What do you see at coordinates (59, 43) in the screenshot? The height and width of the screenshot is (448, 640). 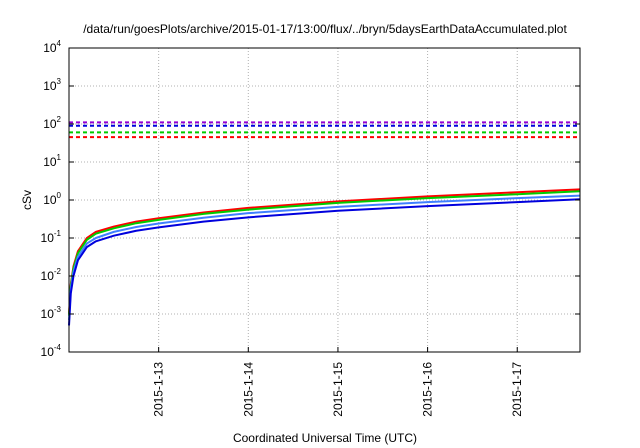 I see `y-tick-exponent: 4` at bounding box center [59, 43].